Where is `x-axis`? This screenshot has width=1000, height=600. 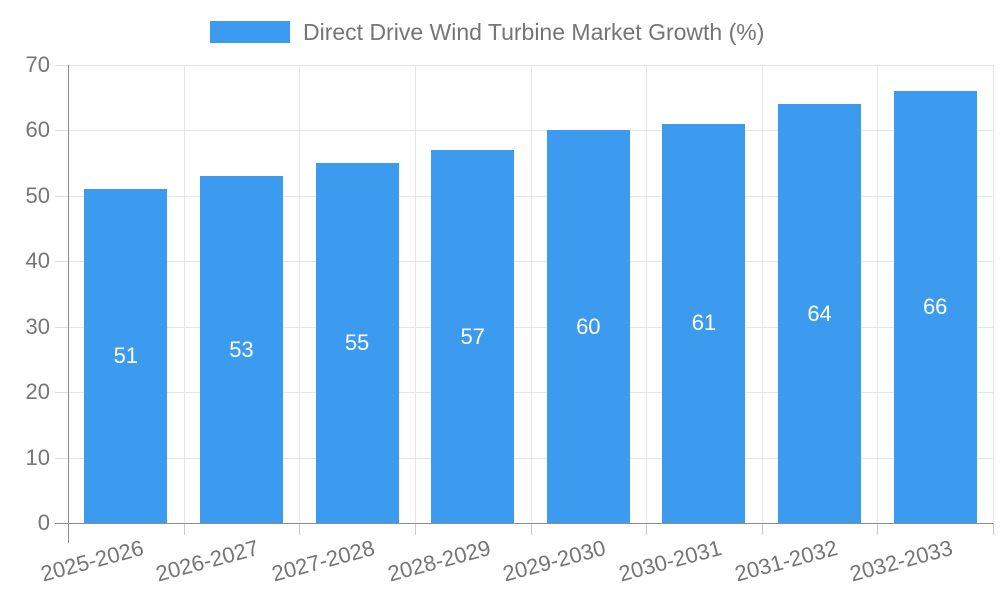 x-axis is located at coordinates (524, 523).